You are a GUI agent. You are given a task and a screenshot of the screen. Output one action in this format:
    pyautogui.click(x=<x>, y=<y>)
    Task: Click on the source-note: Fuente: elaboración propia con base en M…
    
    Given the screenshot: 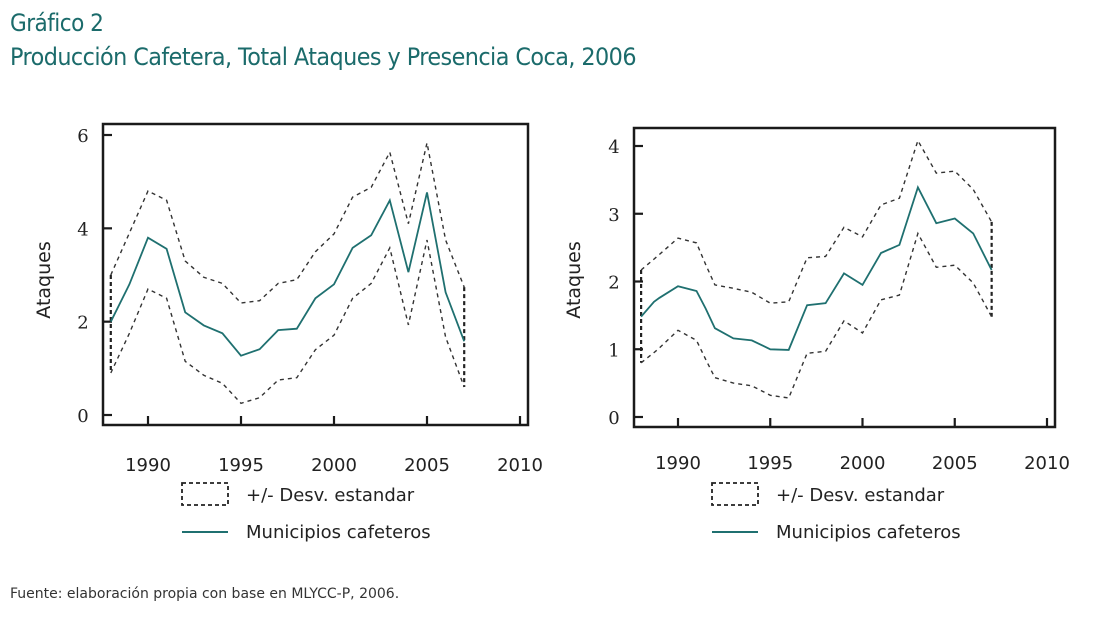 What is the action you would take?
    pyautogui.click(x=205, y=594)
    